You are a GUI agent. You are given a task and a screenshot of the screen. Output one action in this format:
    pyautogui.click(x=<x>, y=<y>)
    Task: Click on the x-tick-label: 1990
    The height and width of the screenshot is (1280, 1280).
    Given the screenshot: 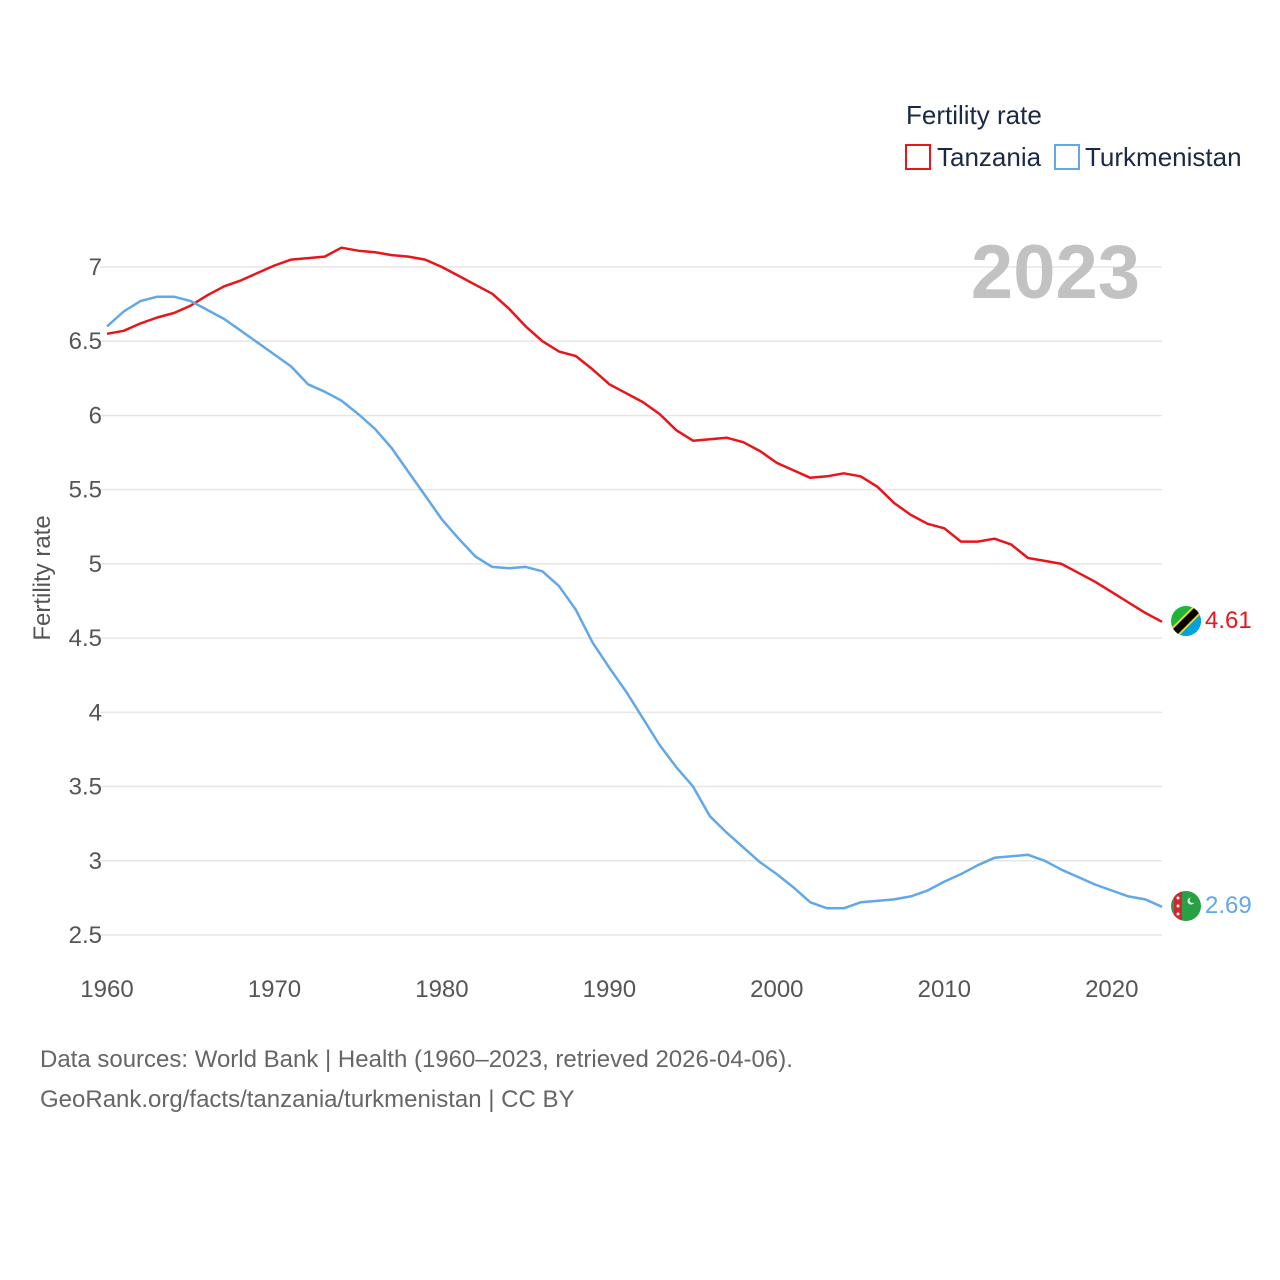 What is the action you would take?
    pyautogui.click(x=609, y=989)
    